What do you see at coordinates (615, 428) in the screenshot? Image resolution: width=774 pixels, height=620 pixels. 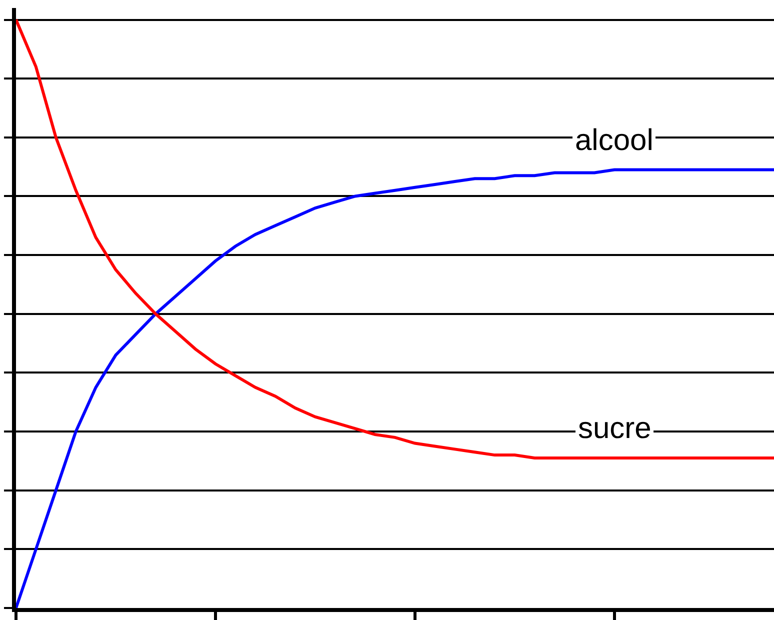 I see `series-label: sucre` at bounding box center [615, 428].